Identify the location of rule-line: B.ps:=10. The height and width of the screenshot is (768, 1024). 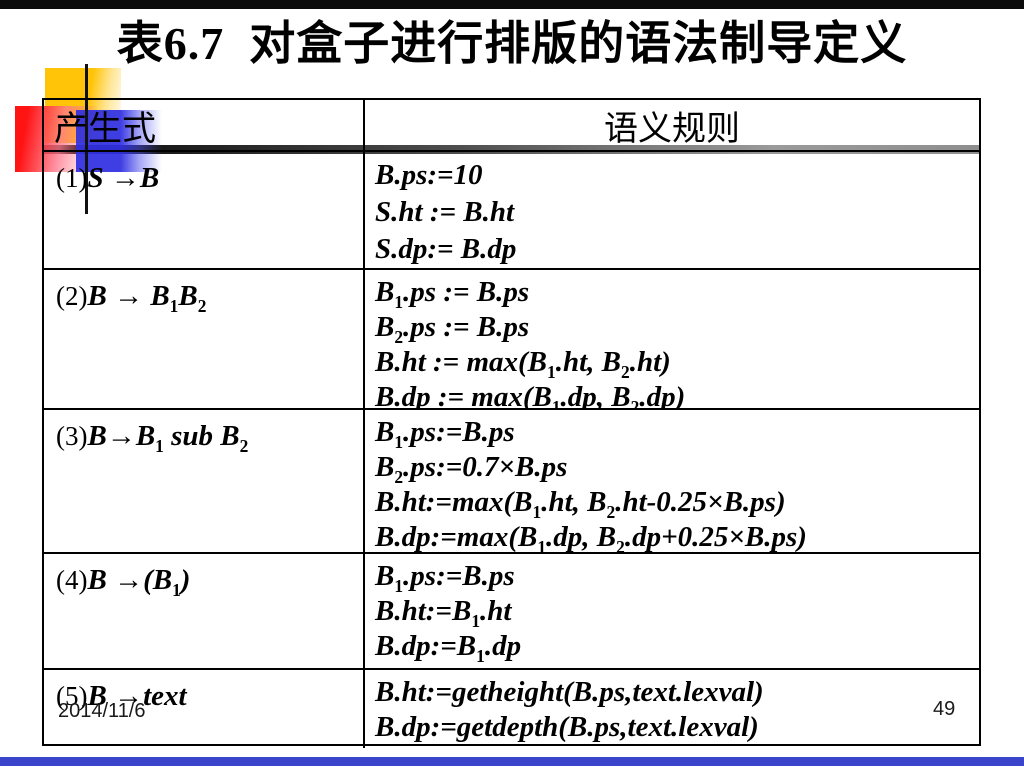
(429, 175).